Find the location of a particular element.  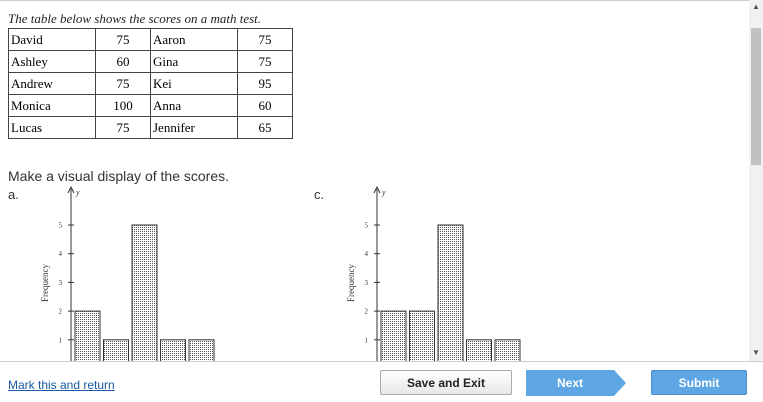

next-label: Next is located at coordinates (570, 383).